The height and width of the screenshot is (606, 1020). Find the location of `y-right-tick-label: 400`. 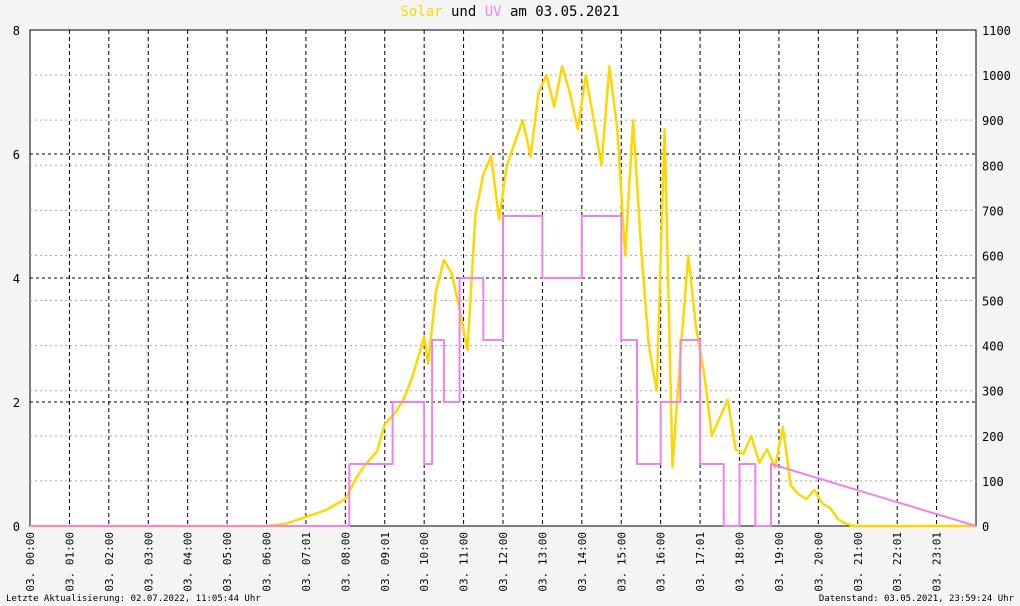

y-right-tick-label: 400 is located at coordinates (993, 347).